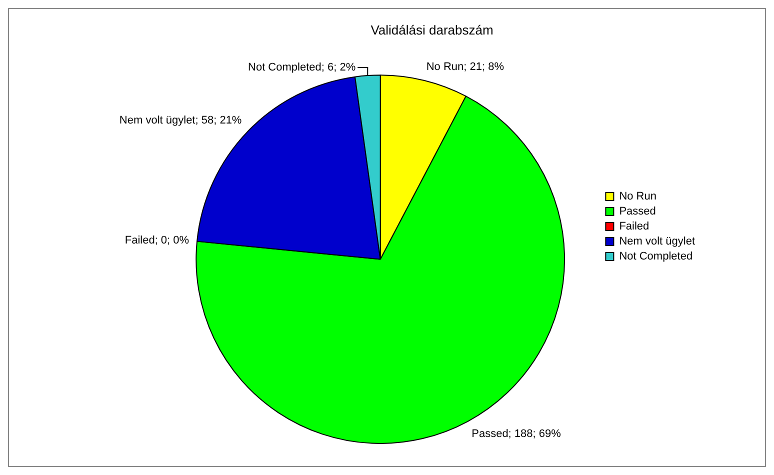 This screenshot has height=475, width=774. What do you see at coordinates (637, 196) in the screenshot?
I see `legend-label: No Run` at bounding box center [637, 196].